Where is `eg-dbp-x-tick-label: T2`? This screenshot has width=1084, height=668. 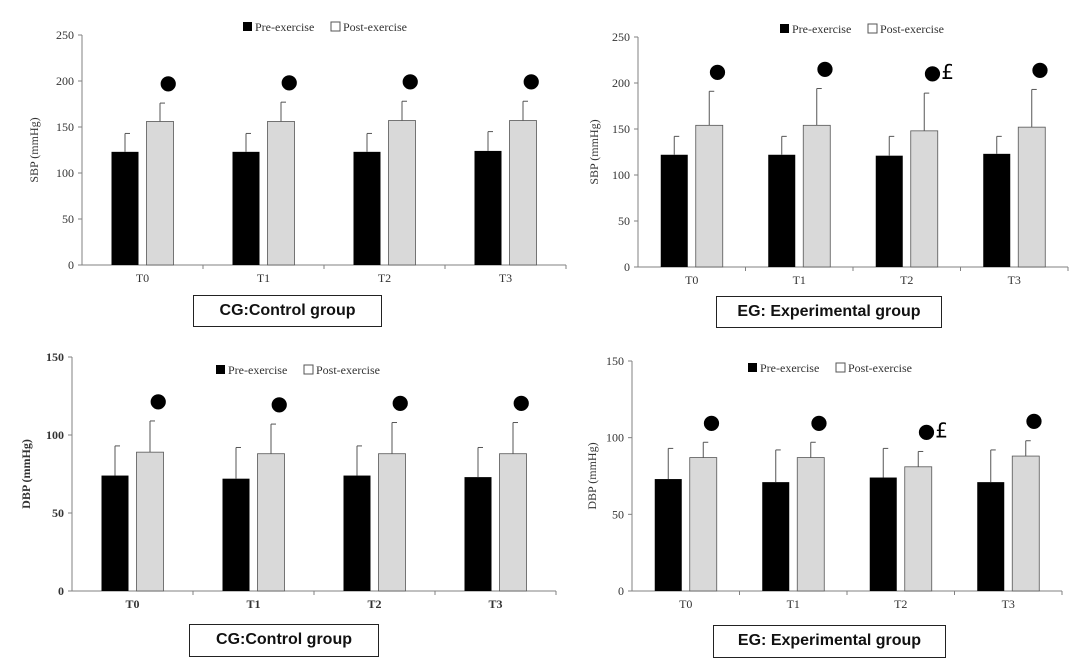
eg-dbp-x-tick-label: T2 is located at coordinates (900, 604).